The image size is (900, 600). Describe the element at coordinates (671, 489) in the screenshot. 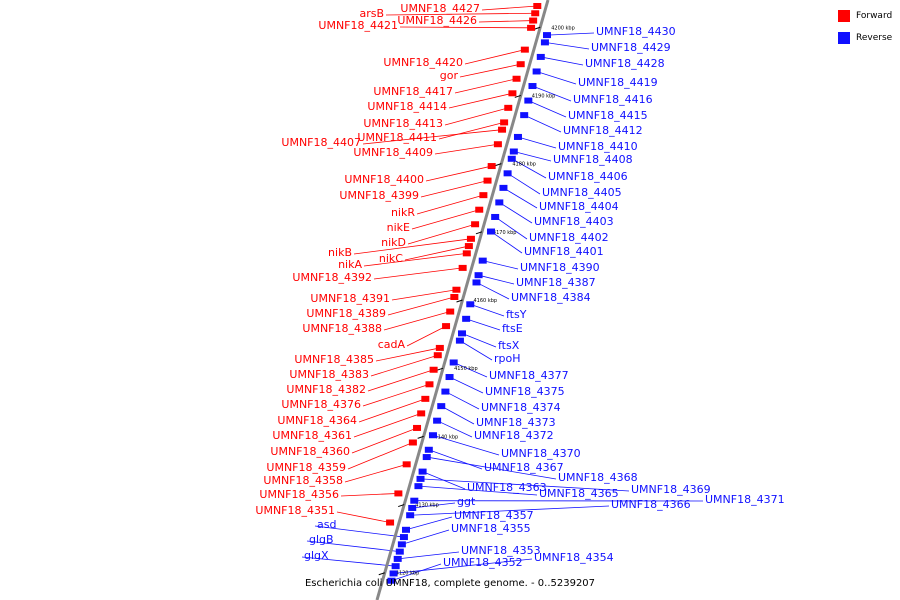

I see `gene-label-reverse: UMNF18_4369` at that location.